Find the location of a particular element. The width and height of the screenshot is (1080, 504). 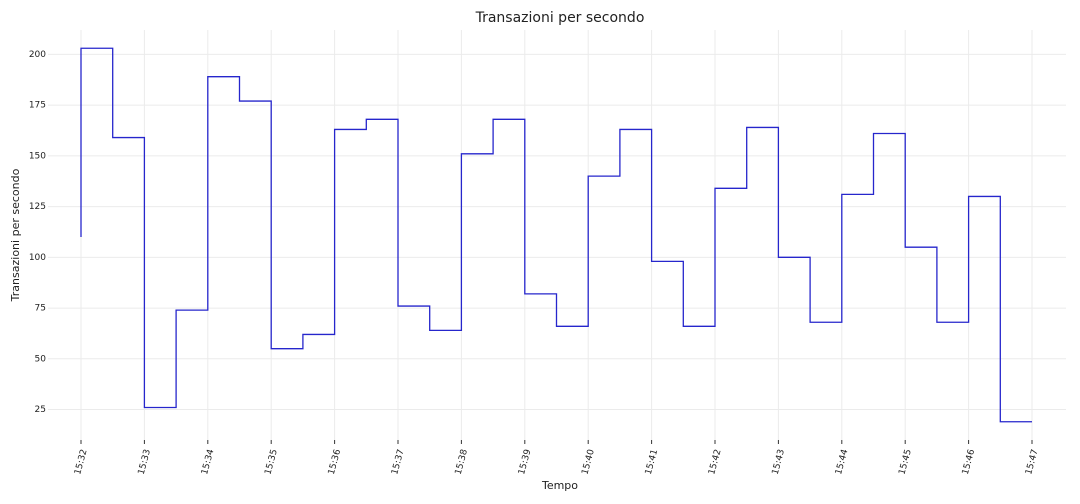

x-tick-label: 15:46 is located at coordinates (969, 462).